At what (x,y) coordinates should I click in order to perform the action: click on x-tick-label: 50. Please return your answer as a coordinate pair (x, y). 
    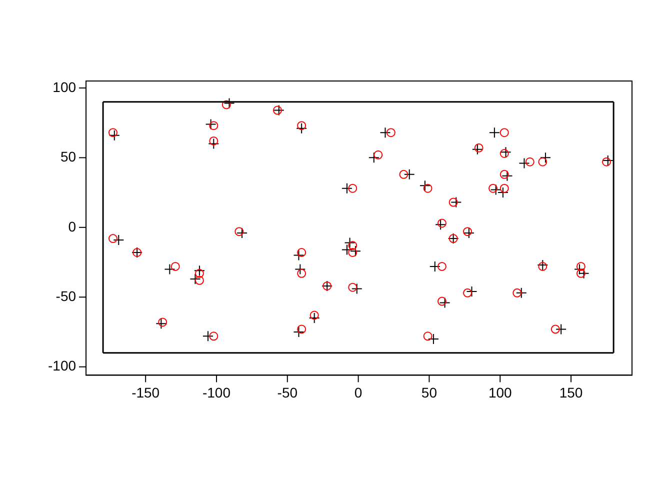
    Looking at the image, I should click on (429, 392).